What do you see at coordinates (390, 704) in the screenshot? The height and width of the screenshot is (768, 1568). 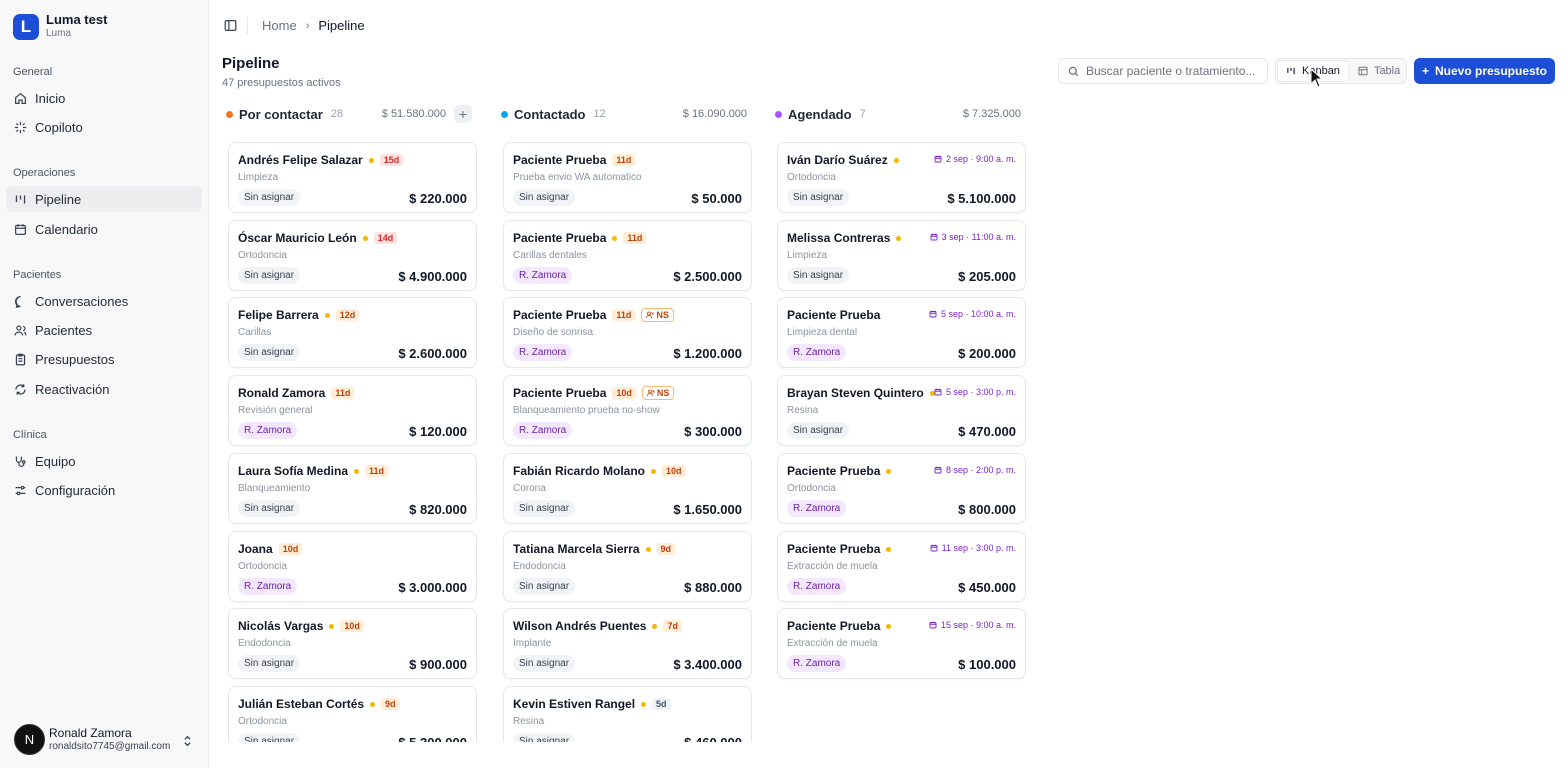 I see `age-badge: 9d` at bounding box center [390, 704].